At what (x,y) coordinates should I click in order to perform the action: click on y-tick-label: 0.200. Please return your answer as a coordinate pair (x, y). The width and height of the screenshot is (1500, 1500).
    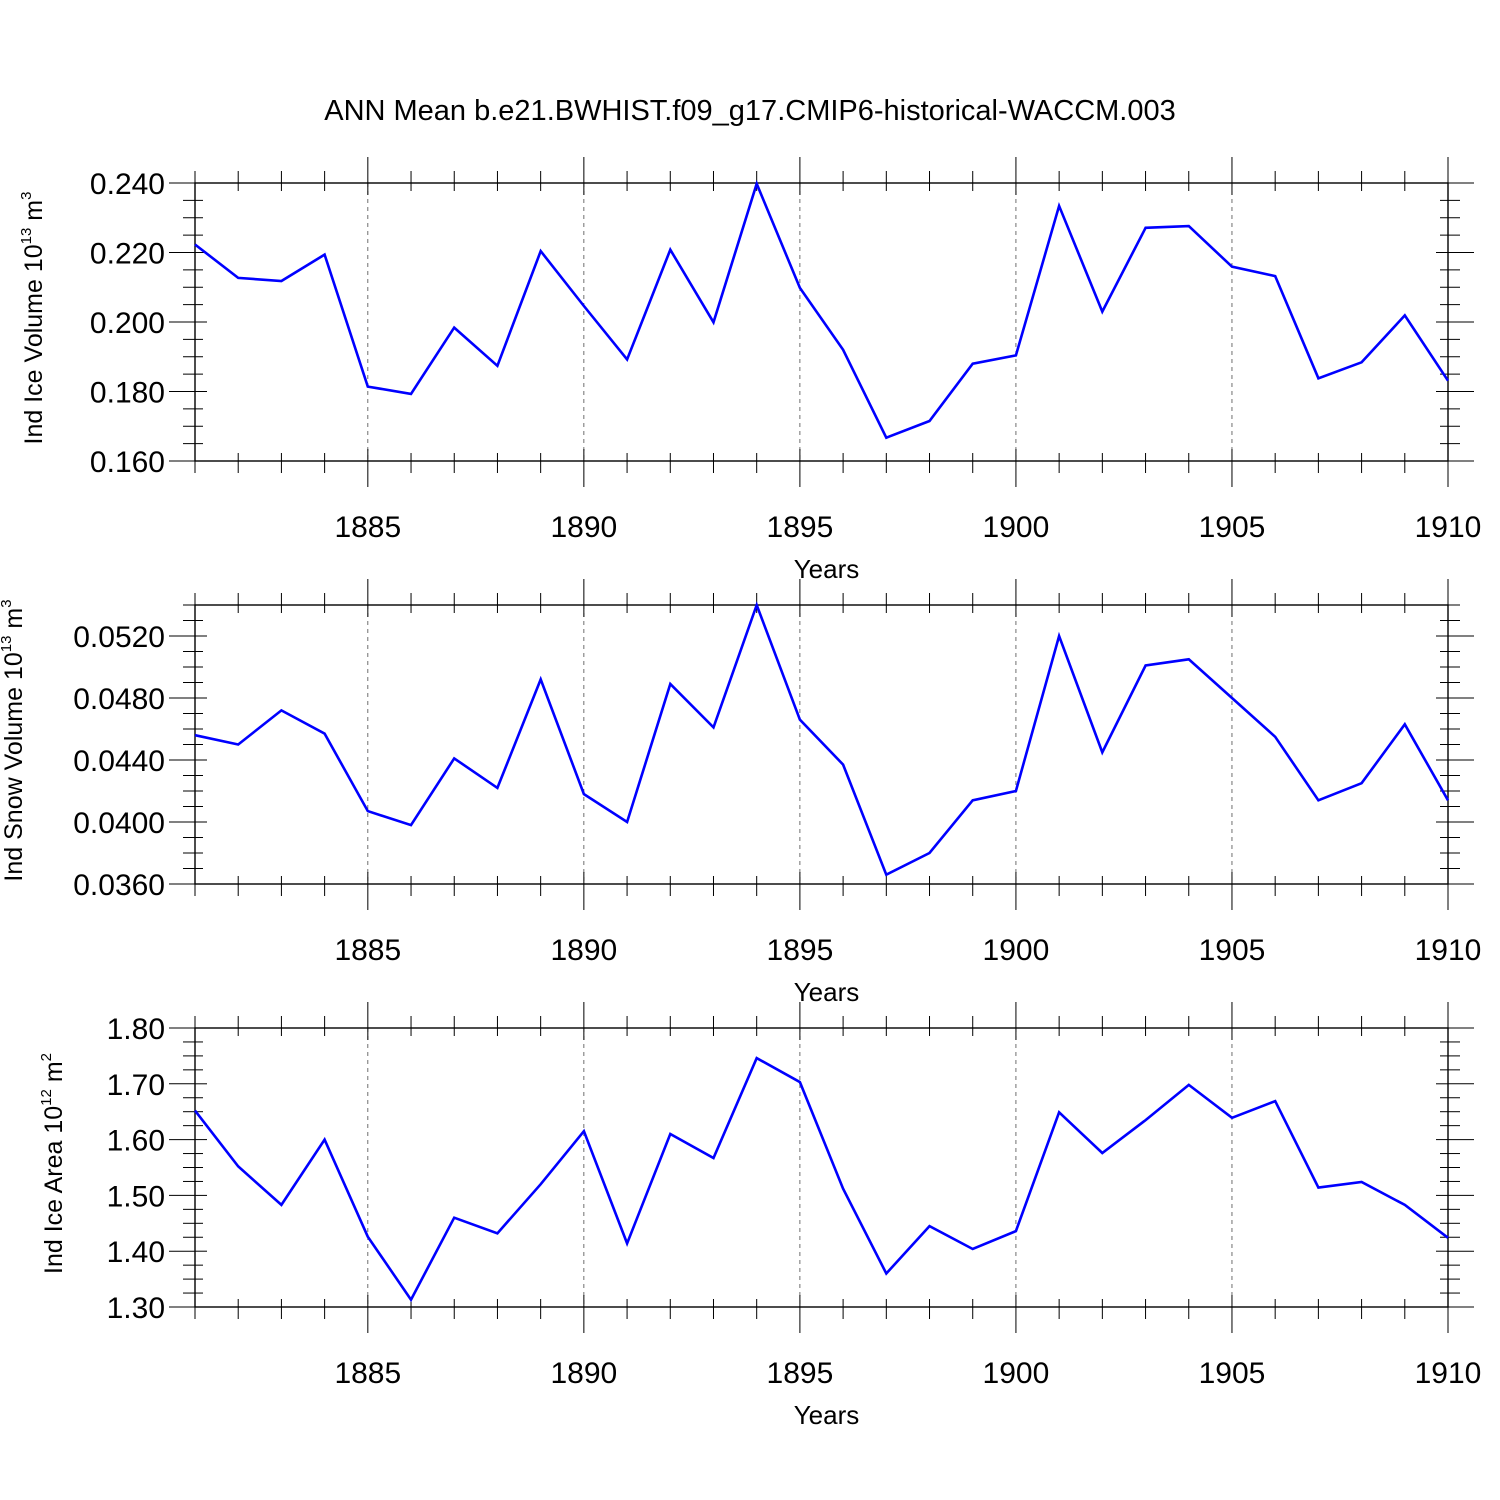
    Looking at the image, I should click on (127, 323).